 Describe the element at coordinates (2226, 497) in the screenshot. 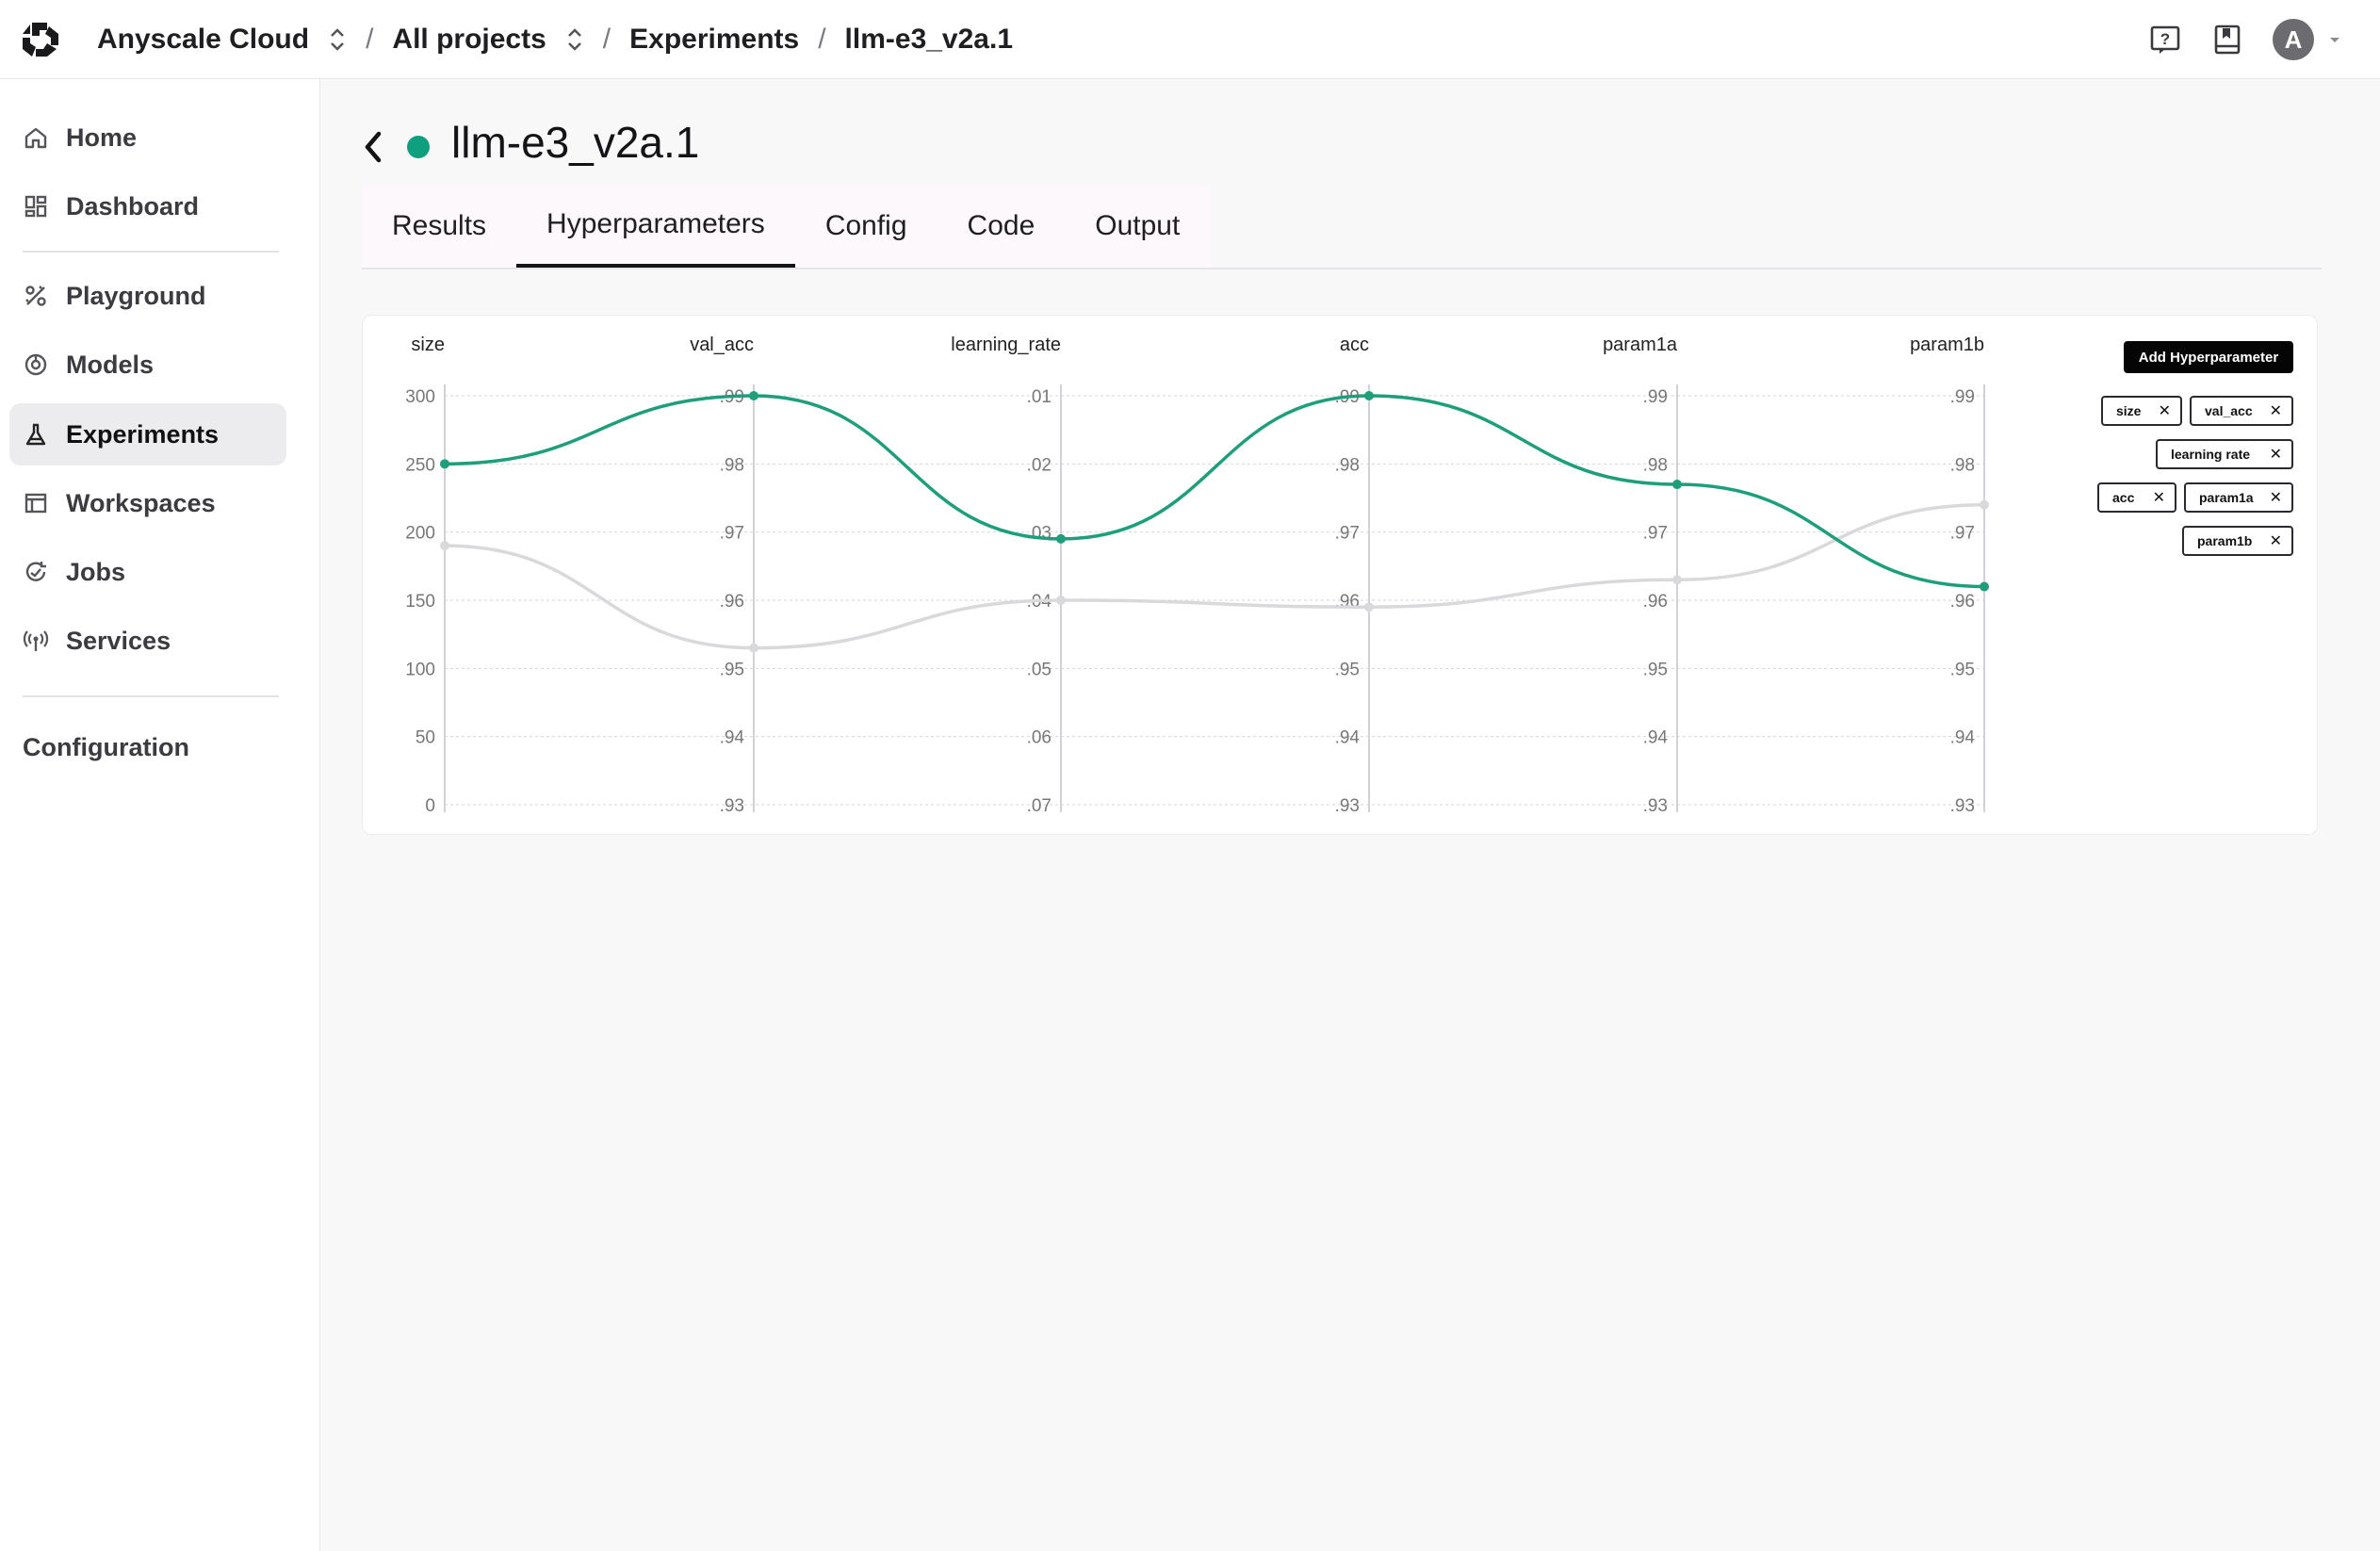

I see `chip-label: param1a` at that location.